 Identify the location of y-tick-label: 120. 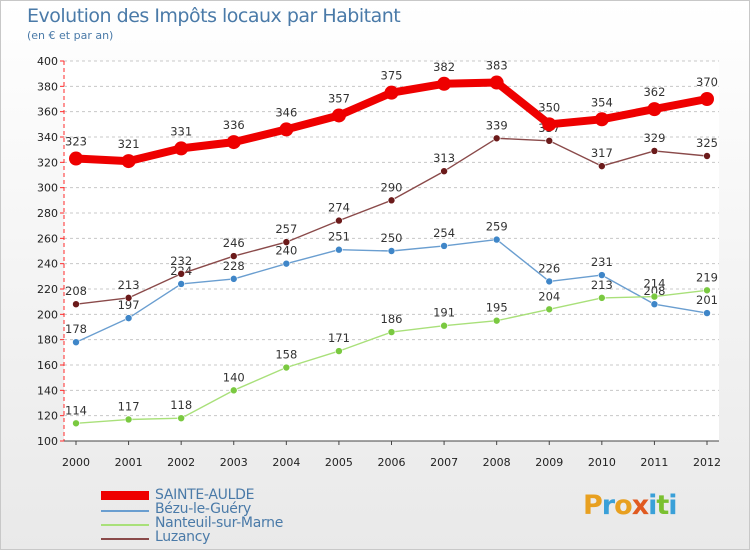
(47, 416).